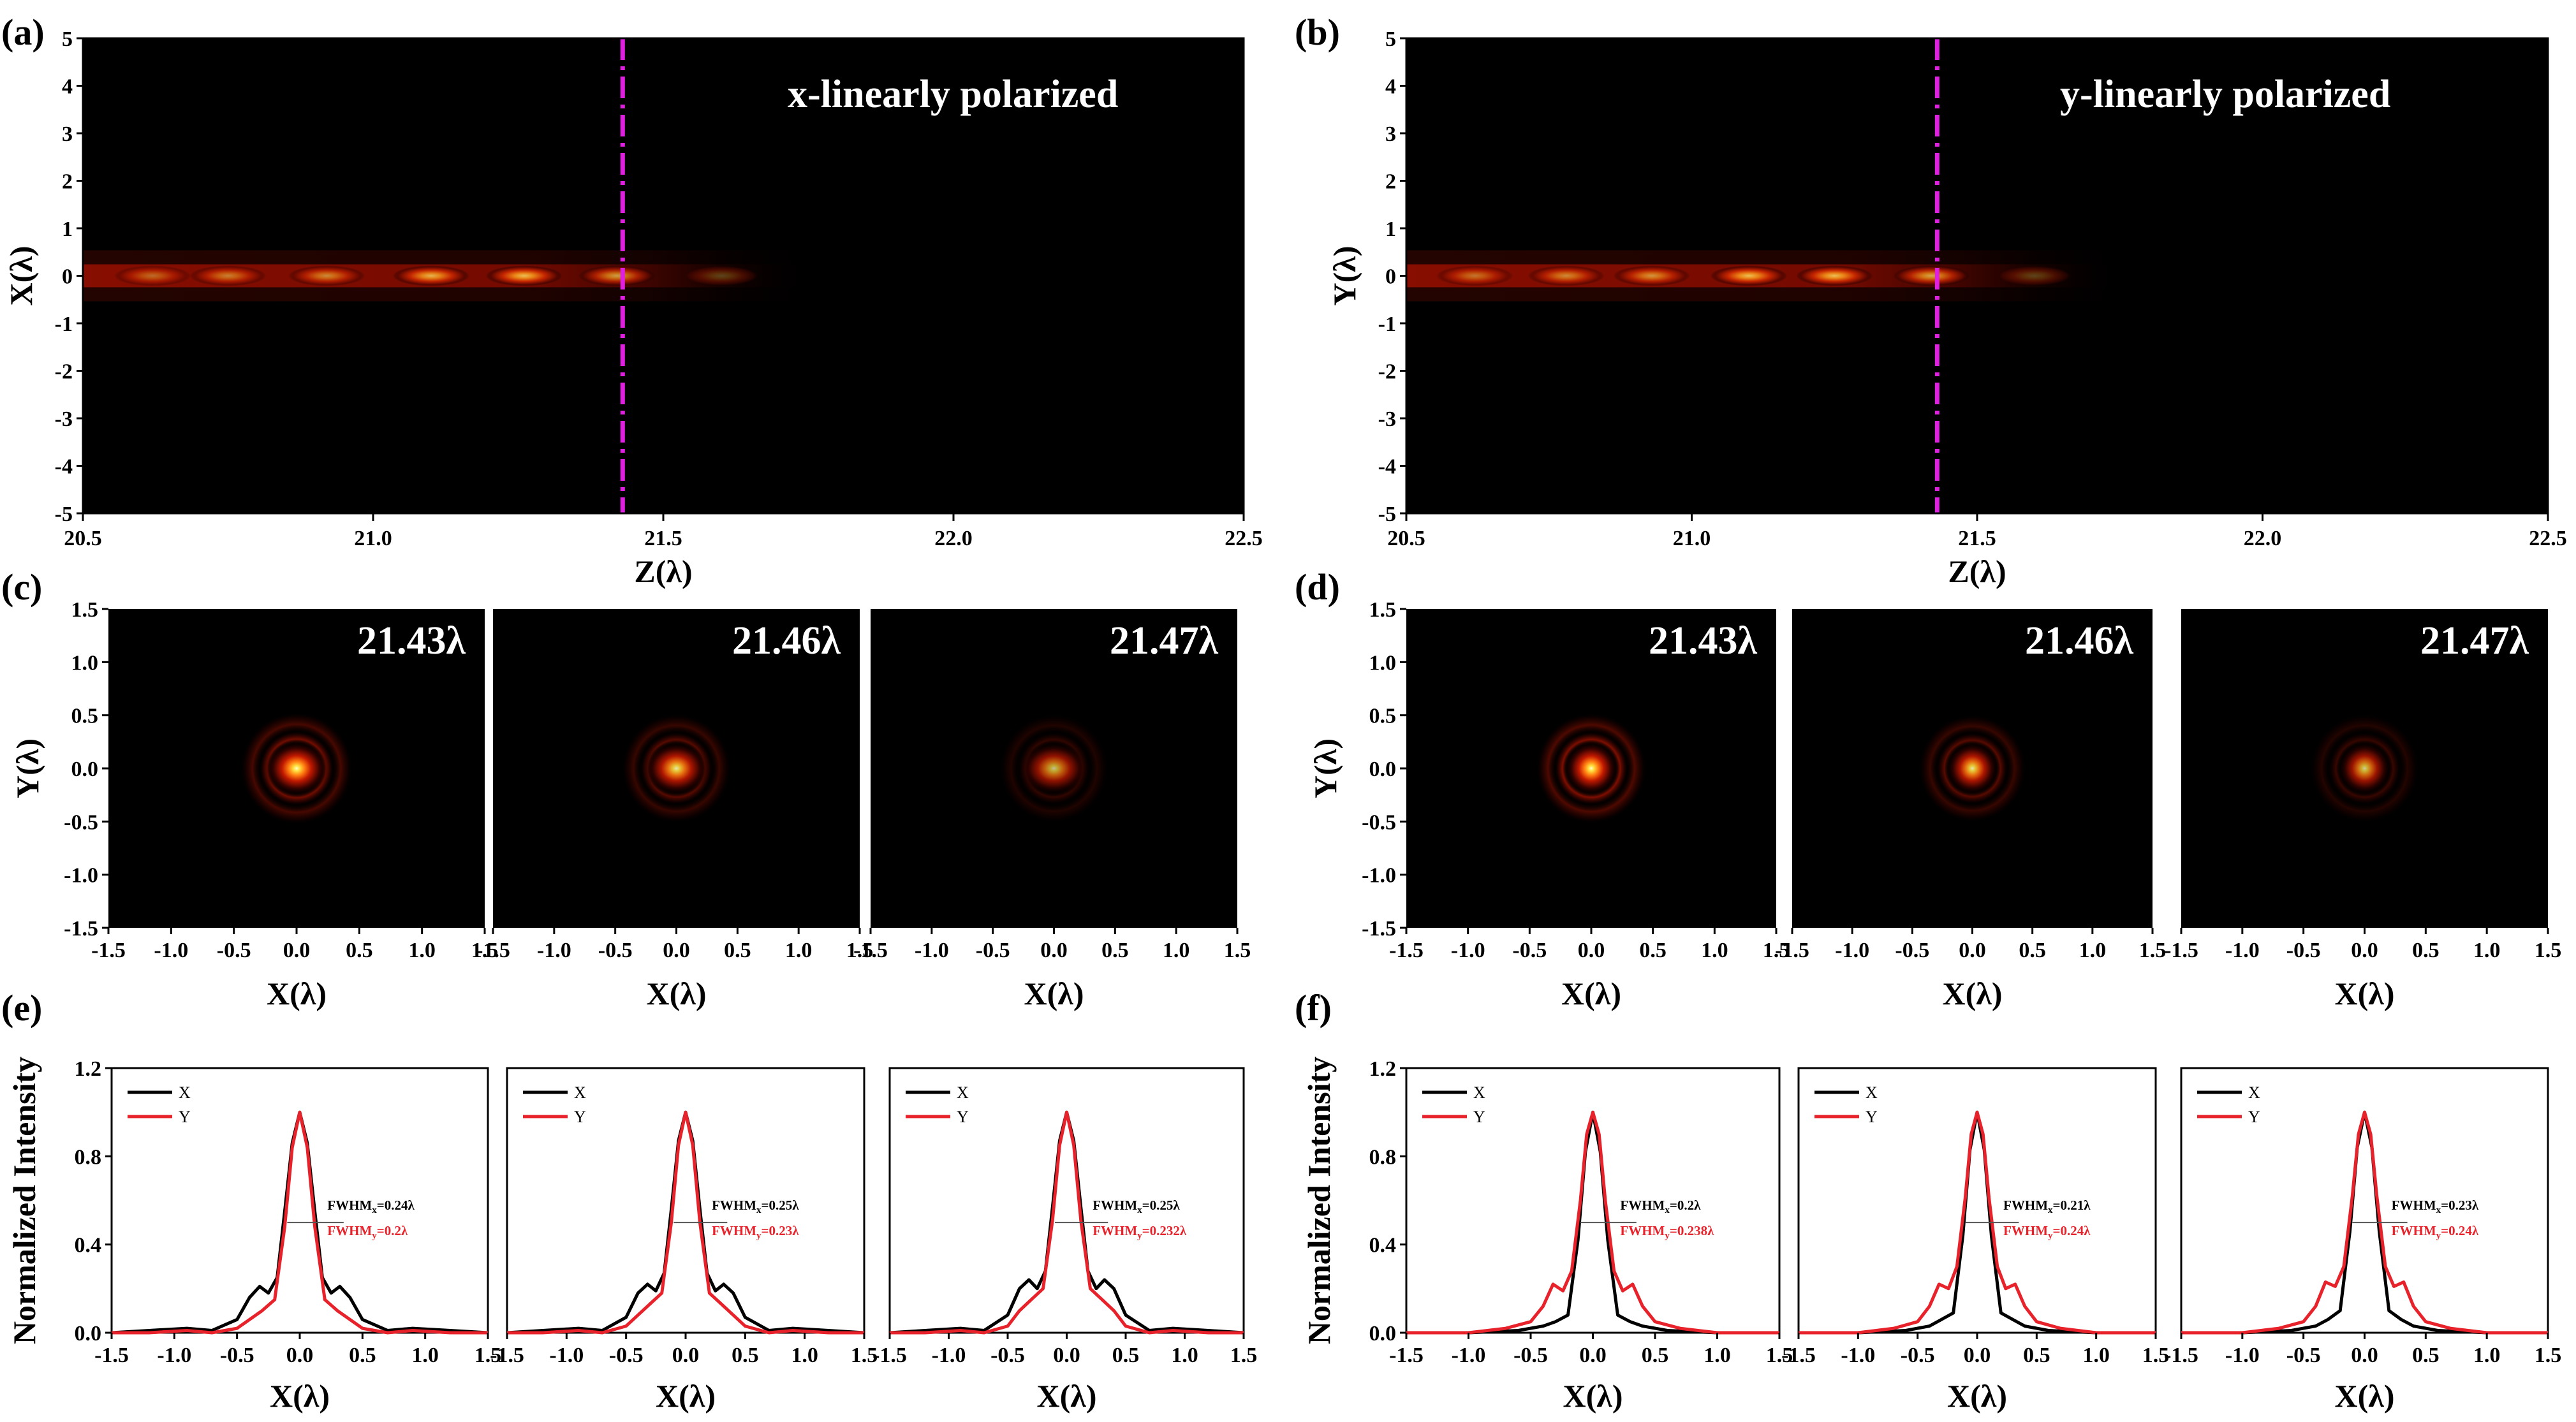  What do you see at coordinates (85, 610) in the screenshot?
I see `y-tick-label: 1.5` at bounding box center [85, 610].